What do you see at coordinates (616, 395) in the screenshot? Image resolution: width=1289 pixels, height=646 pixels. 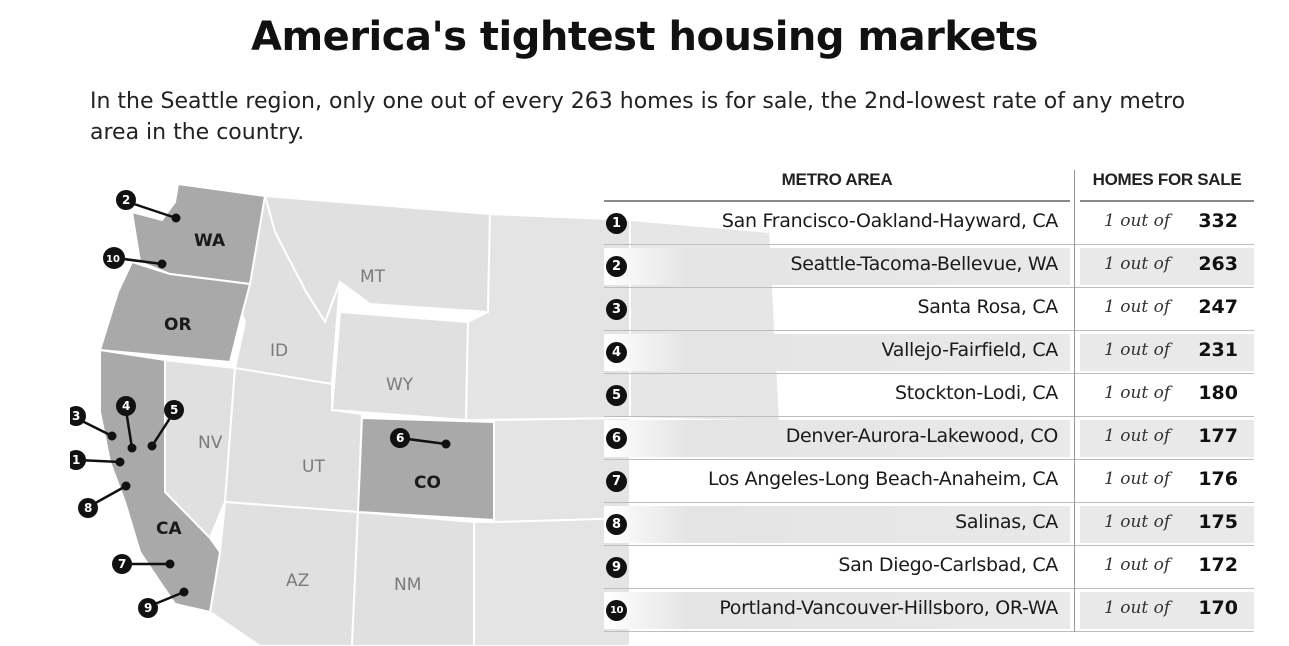 I see `rank-badge: 5` at bounding box center [616, 395].